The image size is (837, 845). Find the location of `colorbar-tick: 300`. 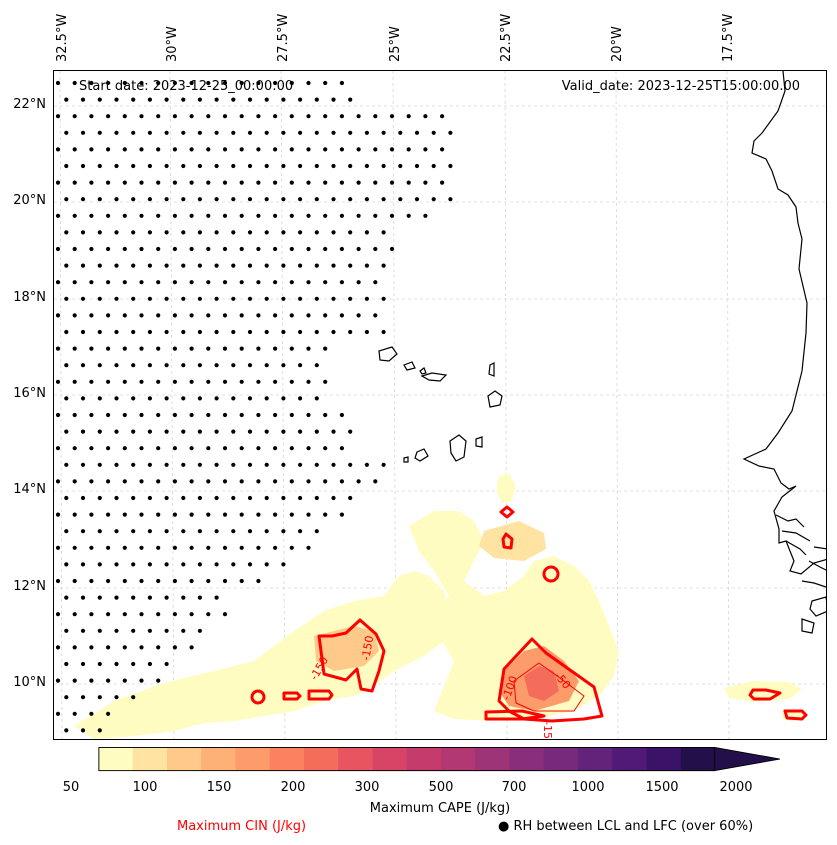

colorbar-tick: 300 is located at coordinates (367, 787).